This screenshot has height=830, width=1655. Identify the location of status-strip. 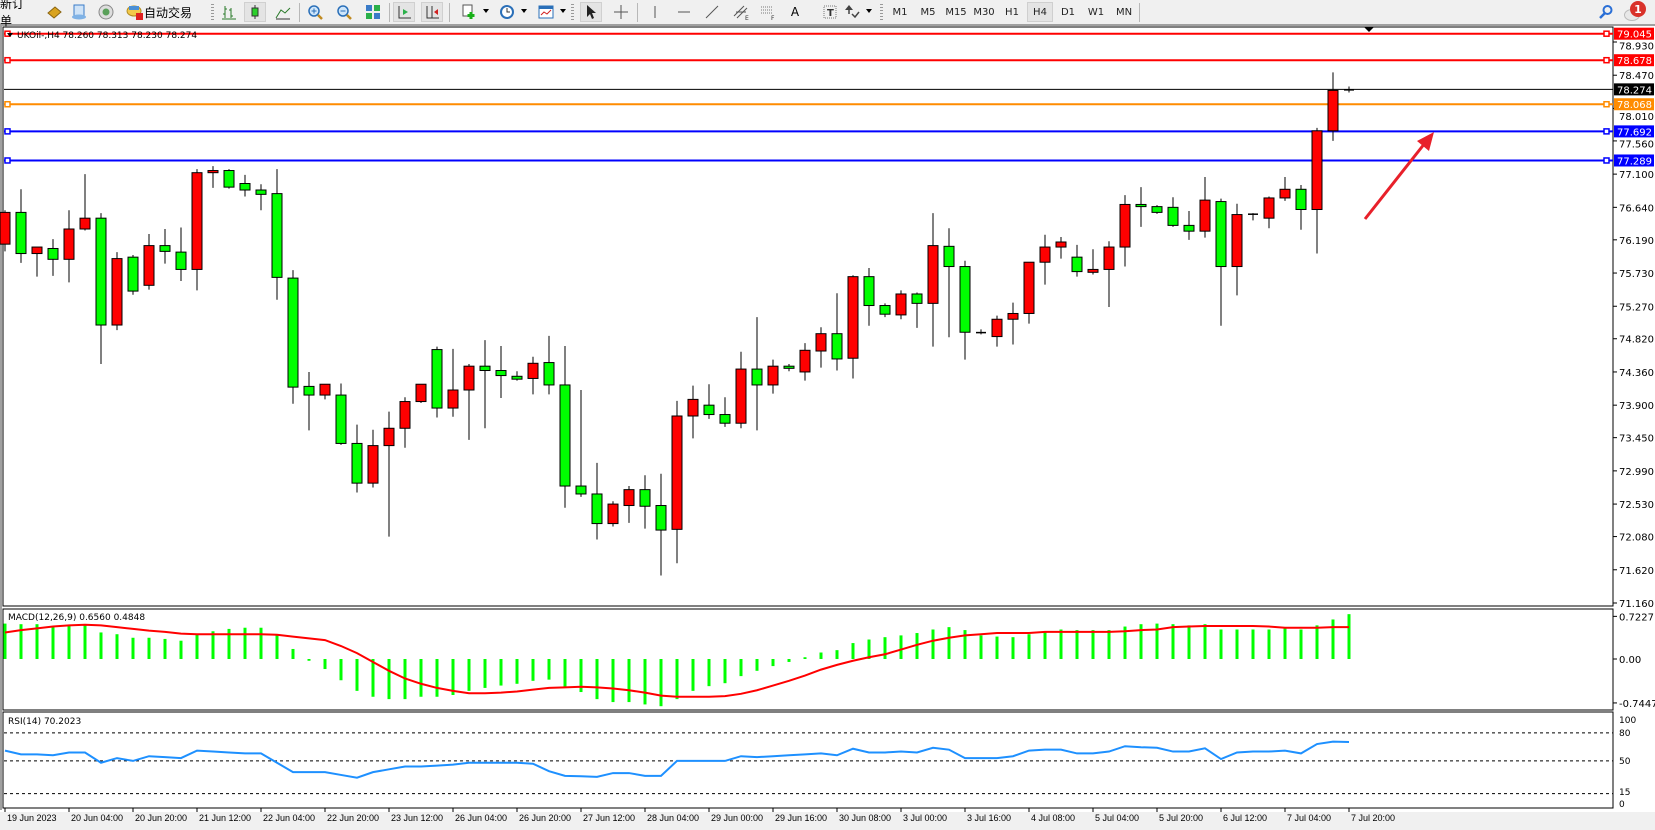
(827, 821).